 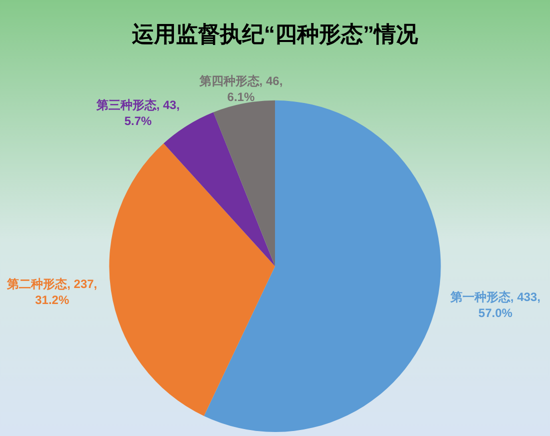 What do you see at coordinates (52, 291) in the screenshot?
I see `slice-label: 第二种形态, 237, 31.2%` at bounding box center [52, 291].